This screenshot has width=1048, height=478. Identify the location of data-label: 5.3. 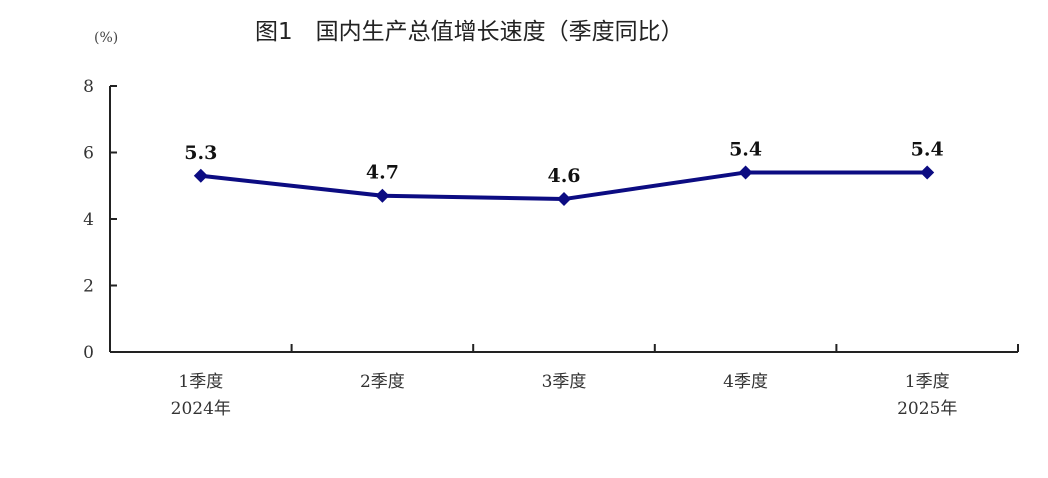
(200, 153).